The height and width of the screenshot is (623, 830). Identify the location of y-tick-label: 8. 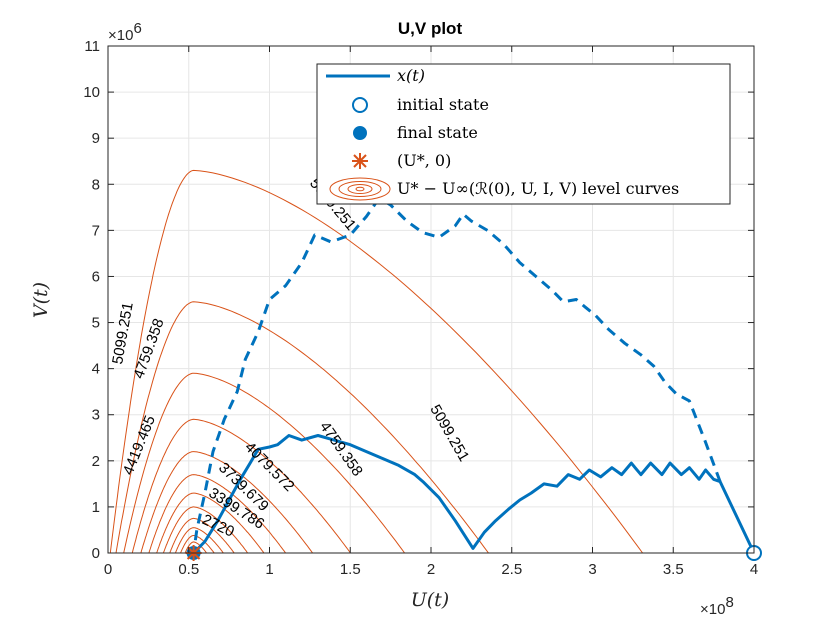
(96, 184).